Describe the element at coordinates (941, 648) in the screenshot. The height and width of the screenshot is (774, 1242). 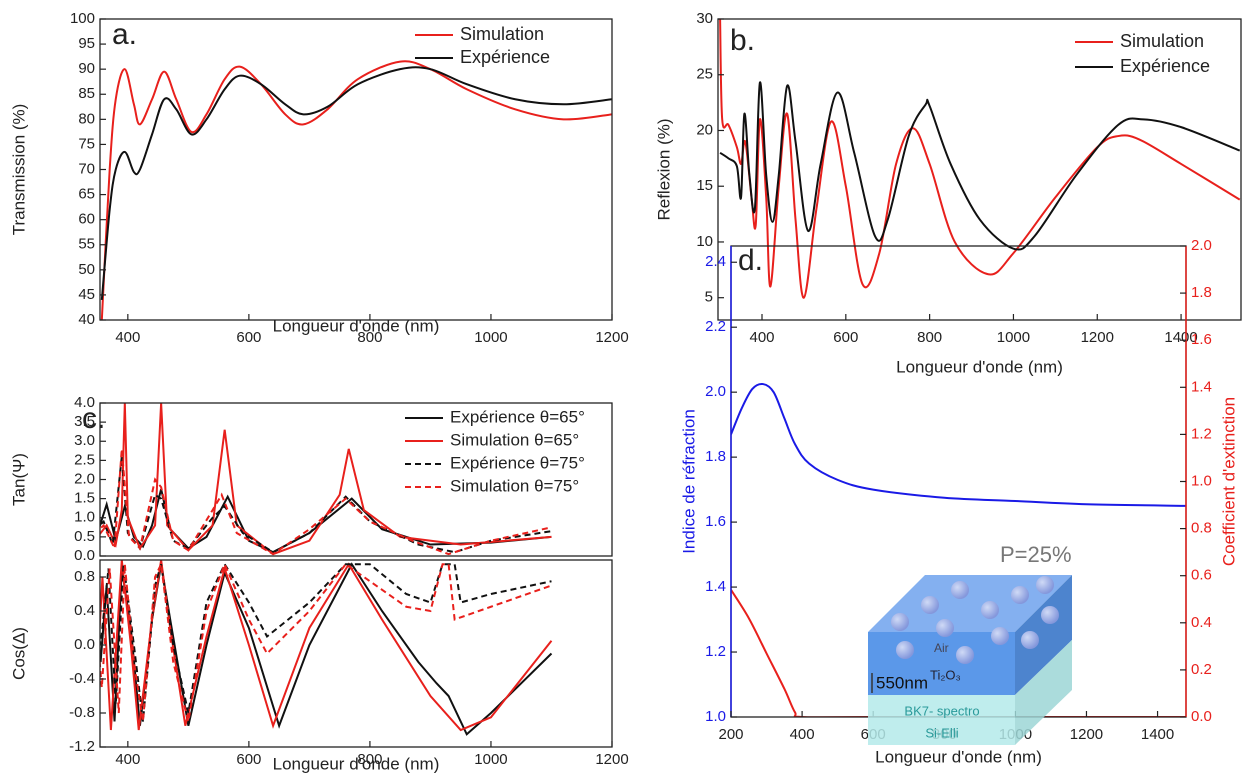
I see `inset-label: Air` at that location.